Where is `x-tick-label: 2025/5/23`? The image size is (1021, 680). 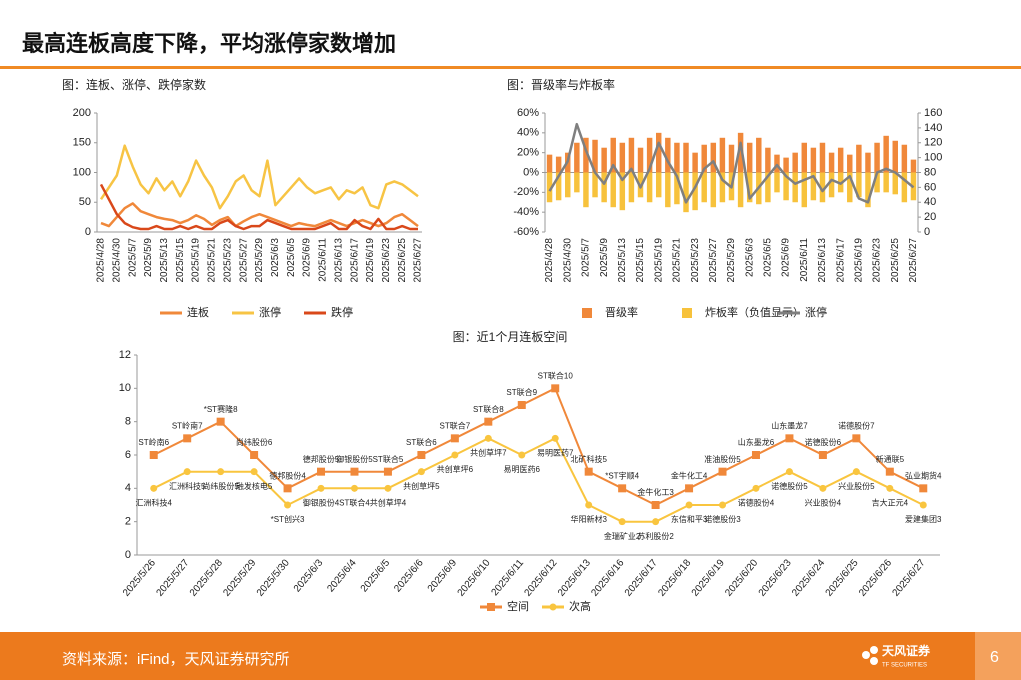 x-tick-label: 2025/5/23 is located at coordinates (227, 260).